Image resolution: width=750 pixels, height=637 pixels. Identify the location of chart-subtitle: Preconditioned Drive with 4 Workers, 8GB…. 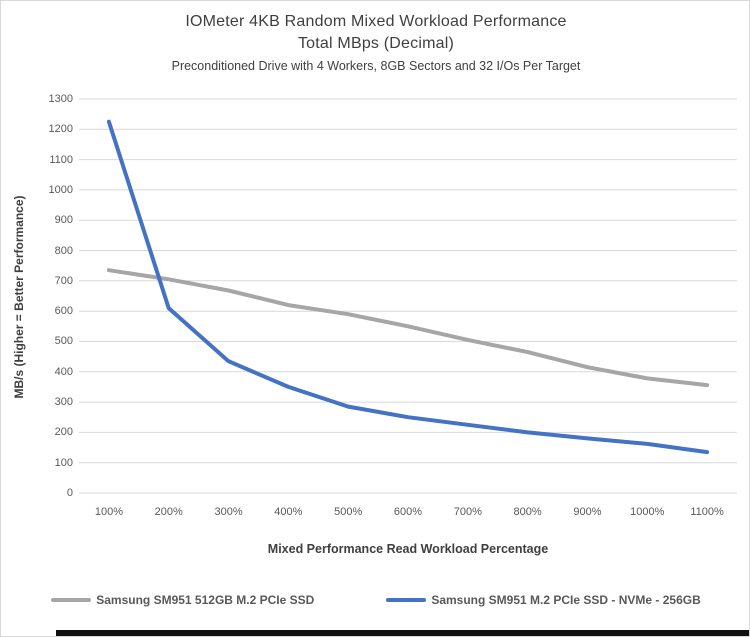
(376, 66).